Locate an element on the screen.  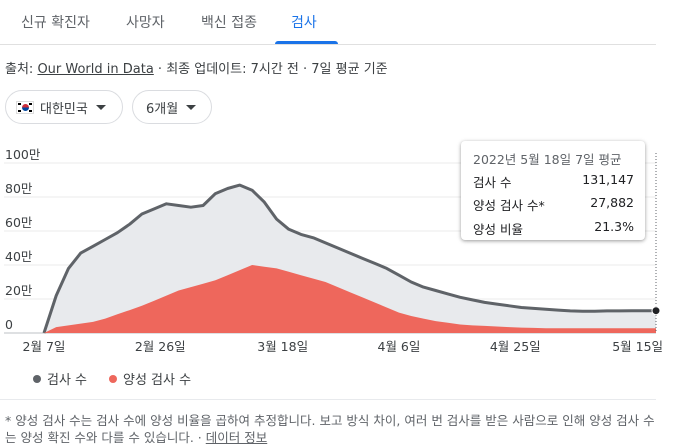
period-label: 6개월 is located at coordinates (162, 109).